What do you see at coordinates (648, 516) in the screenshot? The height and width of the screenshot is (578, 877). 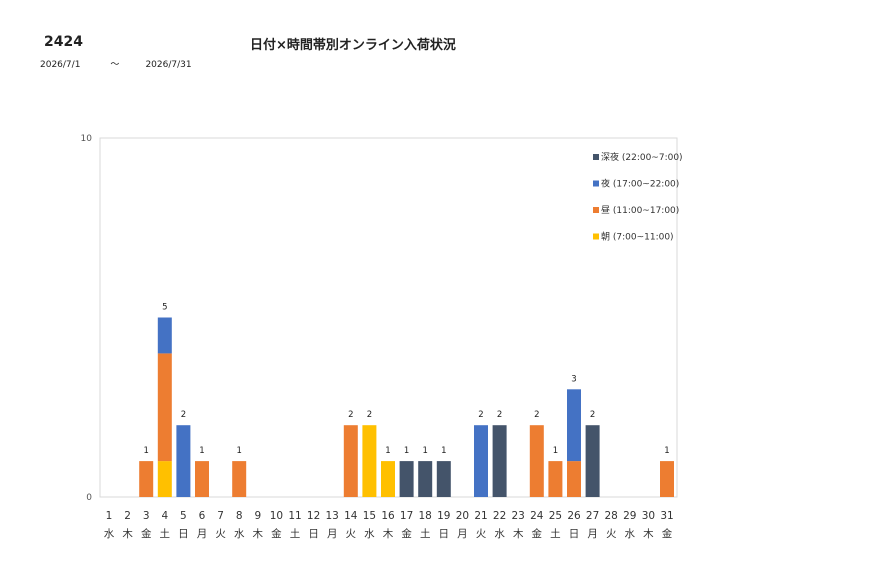 I see `x-tick-label: 30` at bounding box center [648, 516].